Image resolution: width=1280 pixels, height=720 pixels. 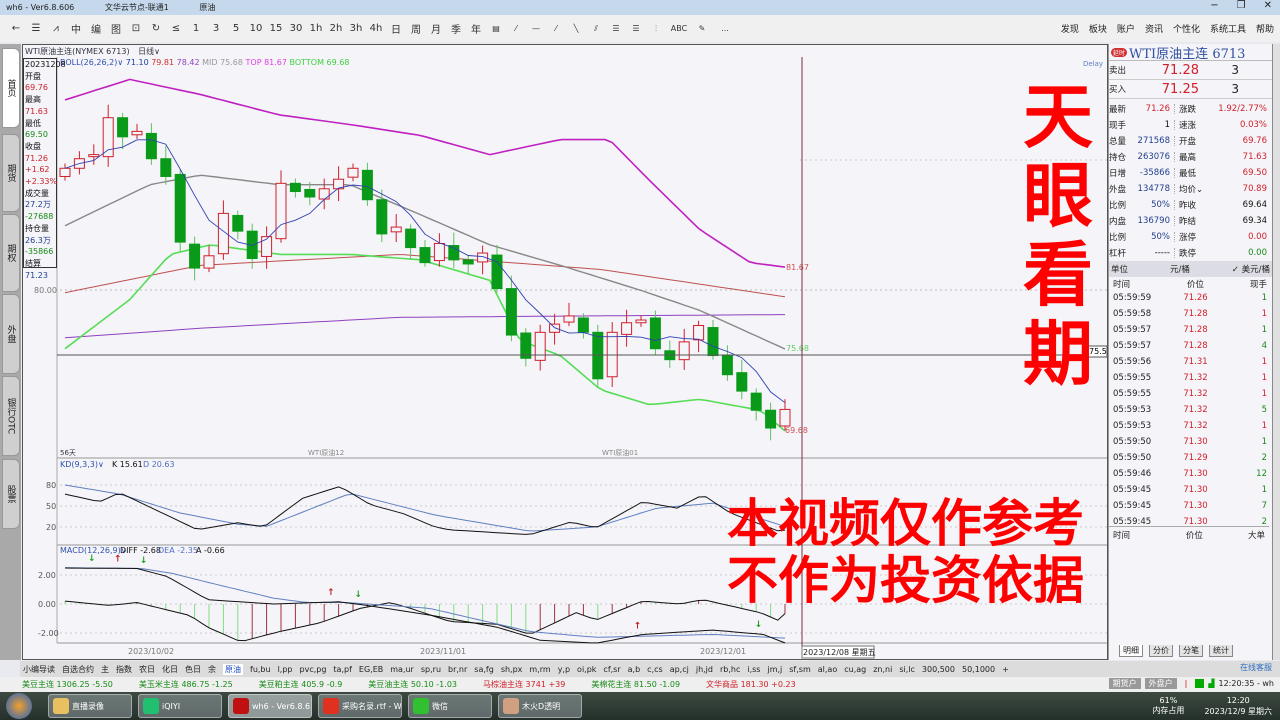 I want to click on market-tab: y,p, so click(x=564, y=669).